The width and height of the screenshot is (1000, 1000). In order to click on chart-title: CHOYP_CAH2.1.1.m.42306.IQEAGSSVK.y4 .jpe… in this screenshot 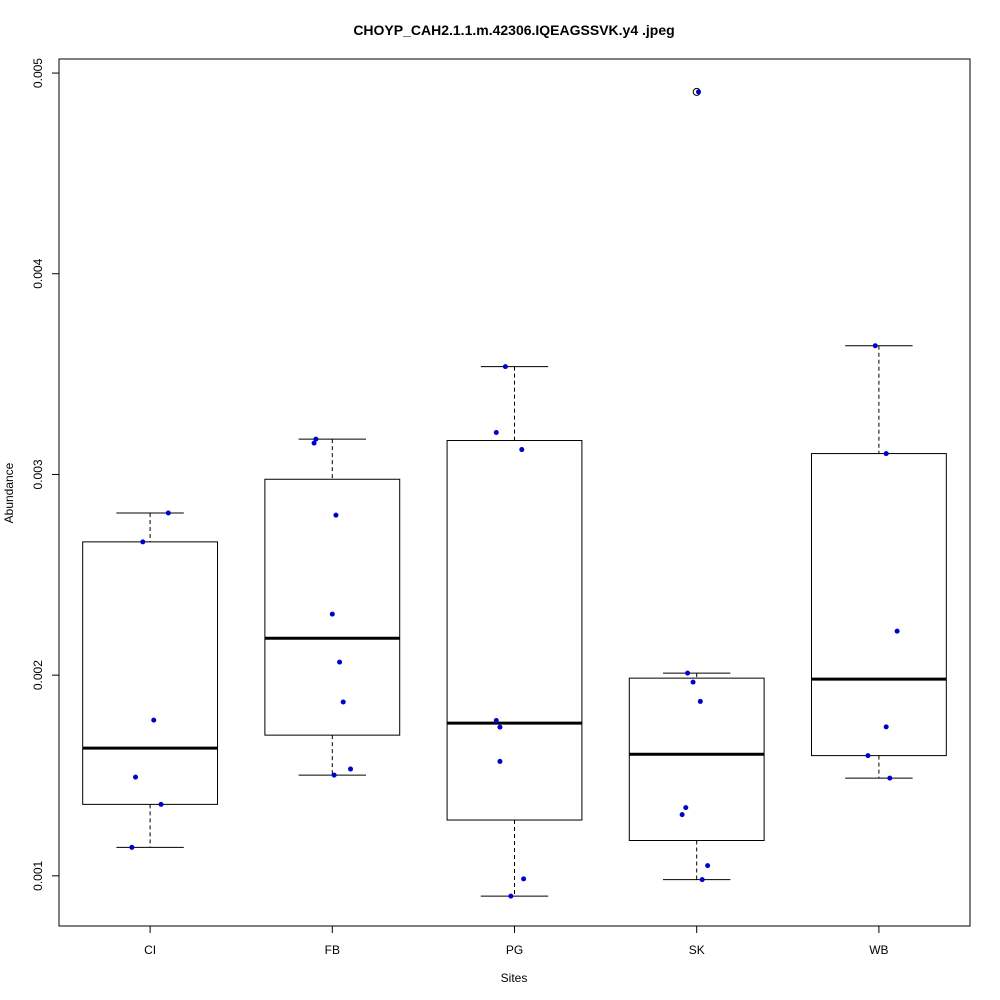, I will do `click(513, 30)`.